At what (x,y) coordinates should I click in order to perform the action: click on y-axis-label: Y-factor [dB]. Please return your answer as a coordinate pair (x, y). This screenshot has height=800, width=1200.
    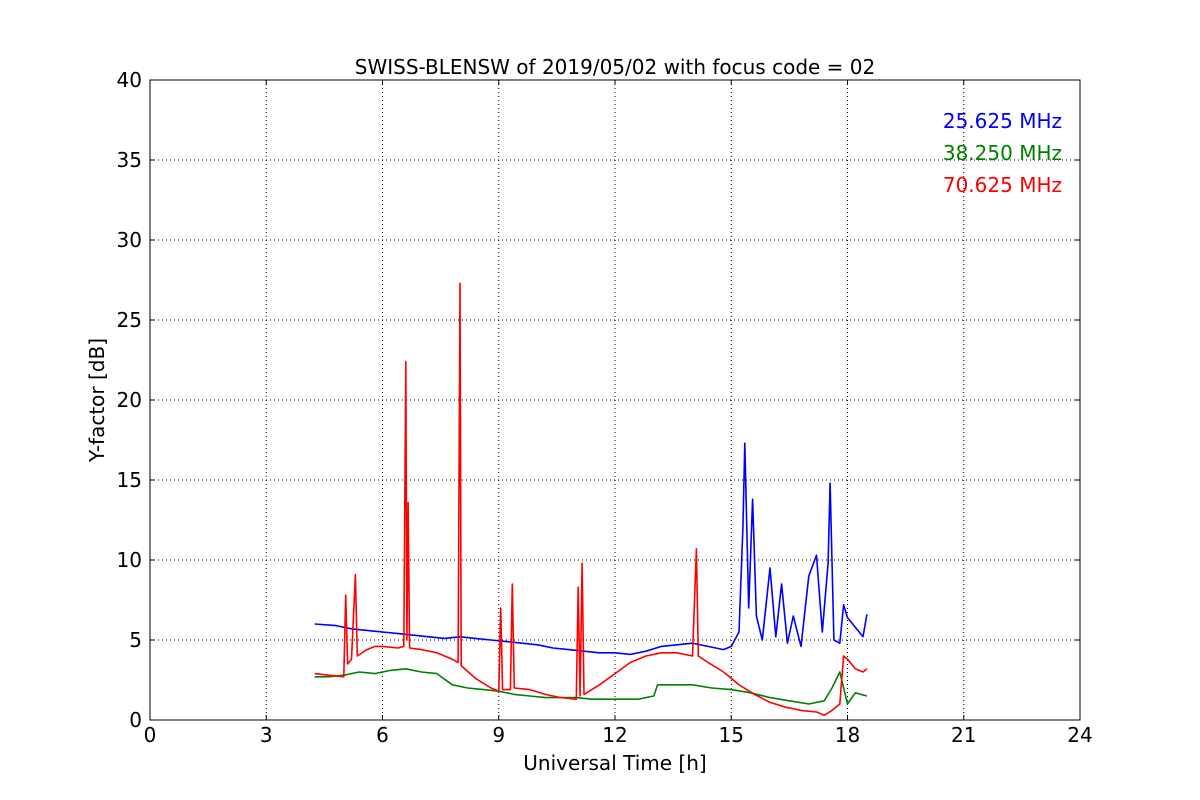
    Looking at the image, I should click on (97, 400).